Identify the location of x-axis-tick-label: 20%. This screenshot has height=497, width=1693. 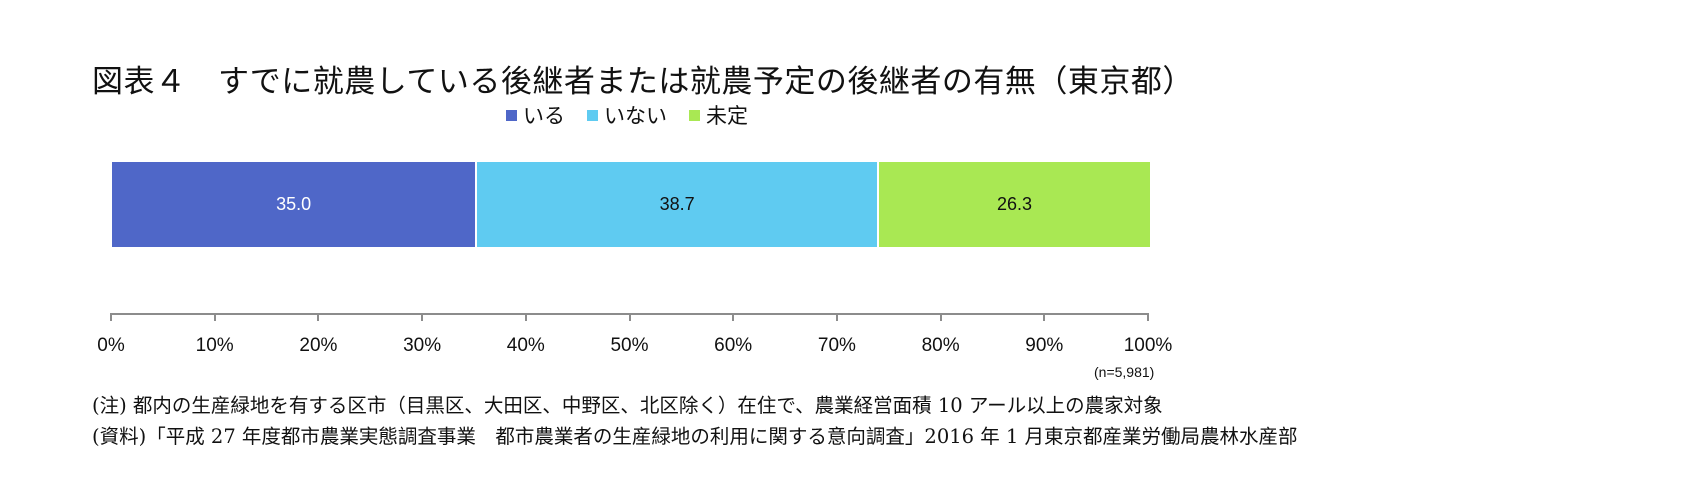
(318, 345).